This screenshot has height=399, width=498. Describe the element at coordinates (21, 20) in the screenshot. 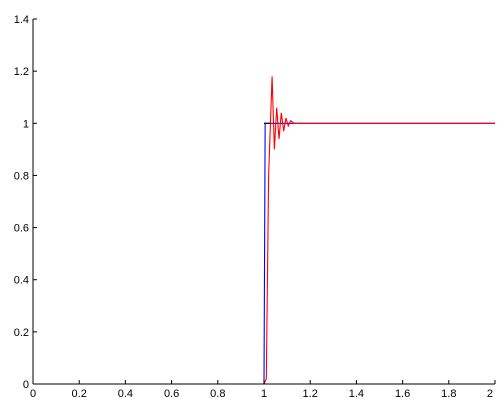

I see `y-tick-label: 1.4` at that location.